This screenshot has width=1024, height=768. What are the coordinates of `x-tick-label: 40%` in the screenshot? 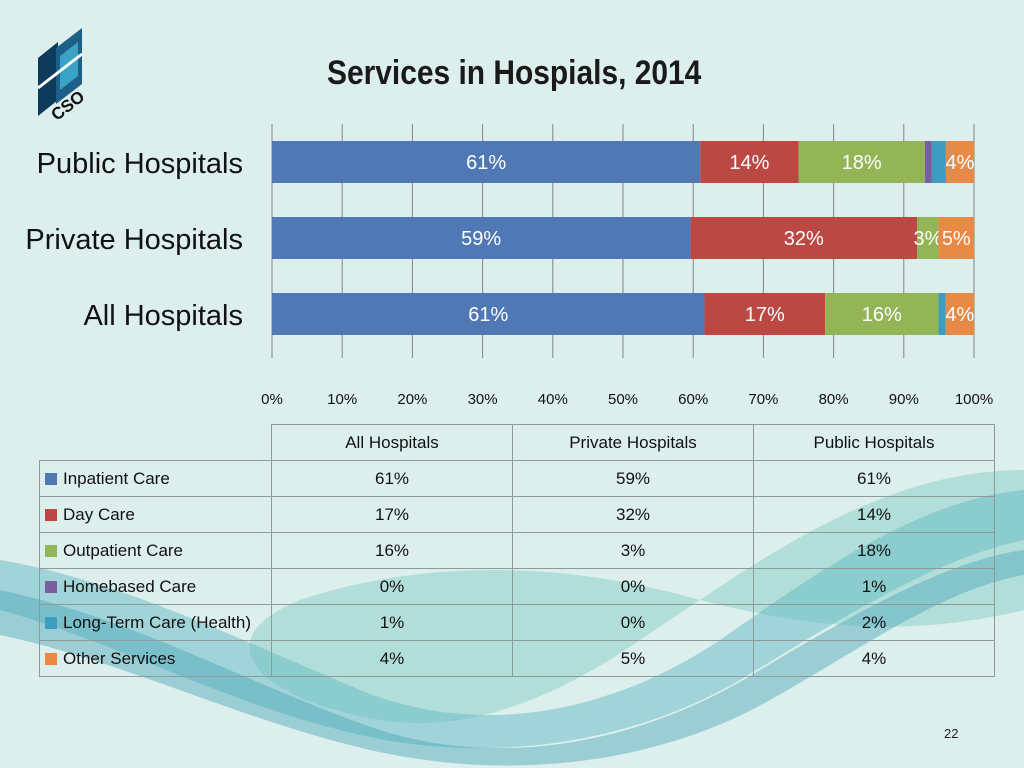 It's located at (553, 399).